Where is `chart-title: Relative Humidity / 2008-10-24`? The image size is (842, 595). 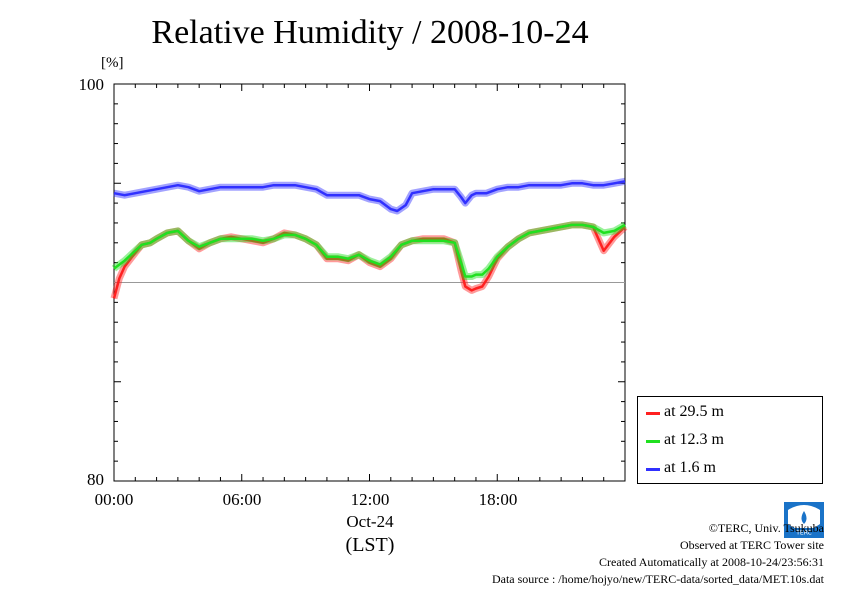 chart-title: Relative Humidity / 2008-10-24 is located at coordinates (370, 32).